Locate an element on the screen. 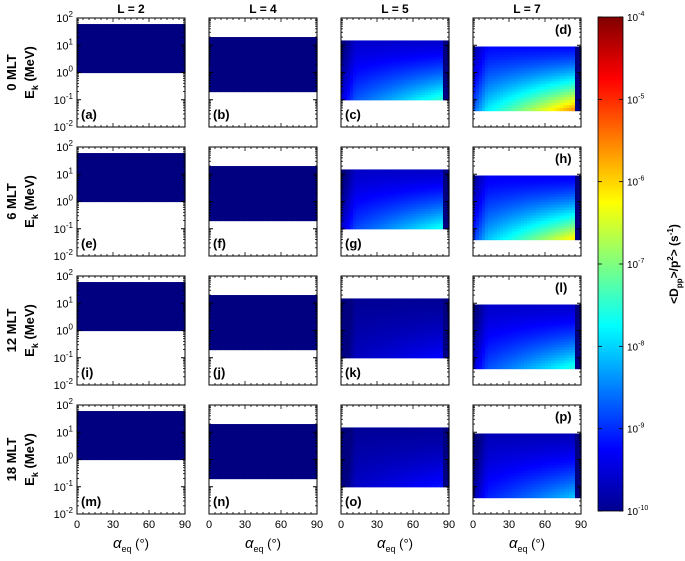  panel-label: (c) is located at coordinates (353, 114).